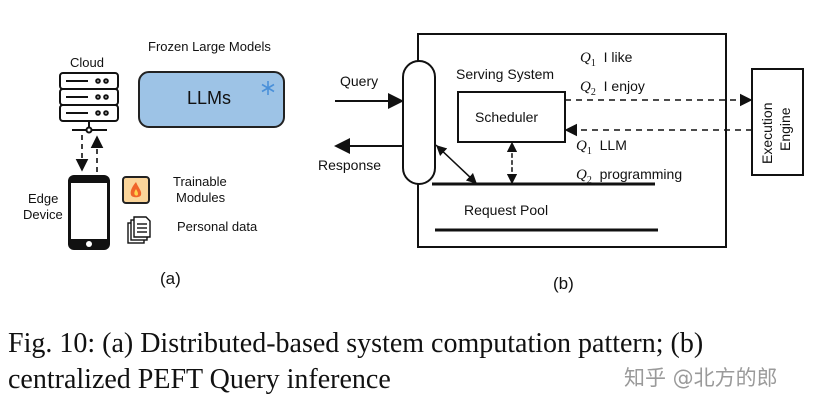 The width and height of the screenshot is (825, 406). Describe the element at coordinates (506, 210) in the screenshot. I see `request-pool-label: Request Pool` at that location.